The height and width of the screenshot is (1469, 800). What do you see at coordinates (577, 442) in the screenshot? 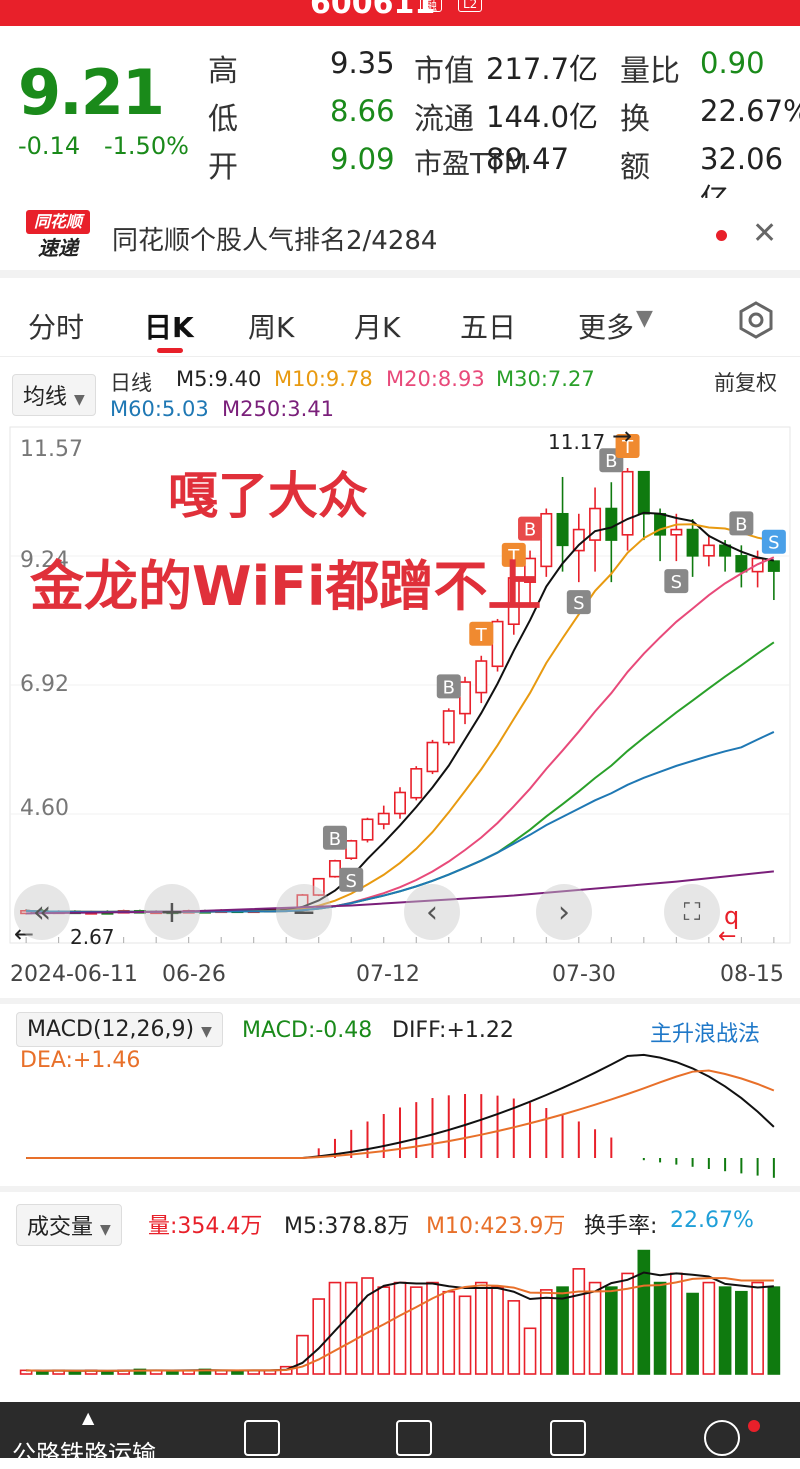
I see `high-marker: 11.17` at bounding box center [577, 442].